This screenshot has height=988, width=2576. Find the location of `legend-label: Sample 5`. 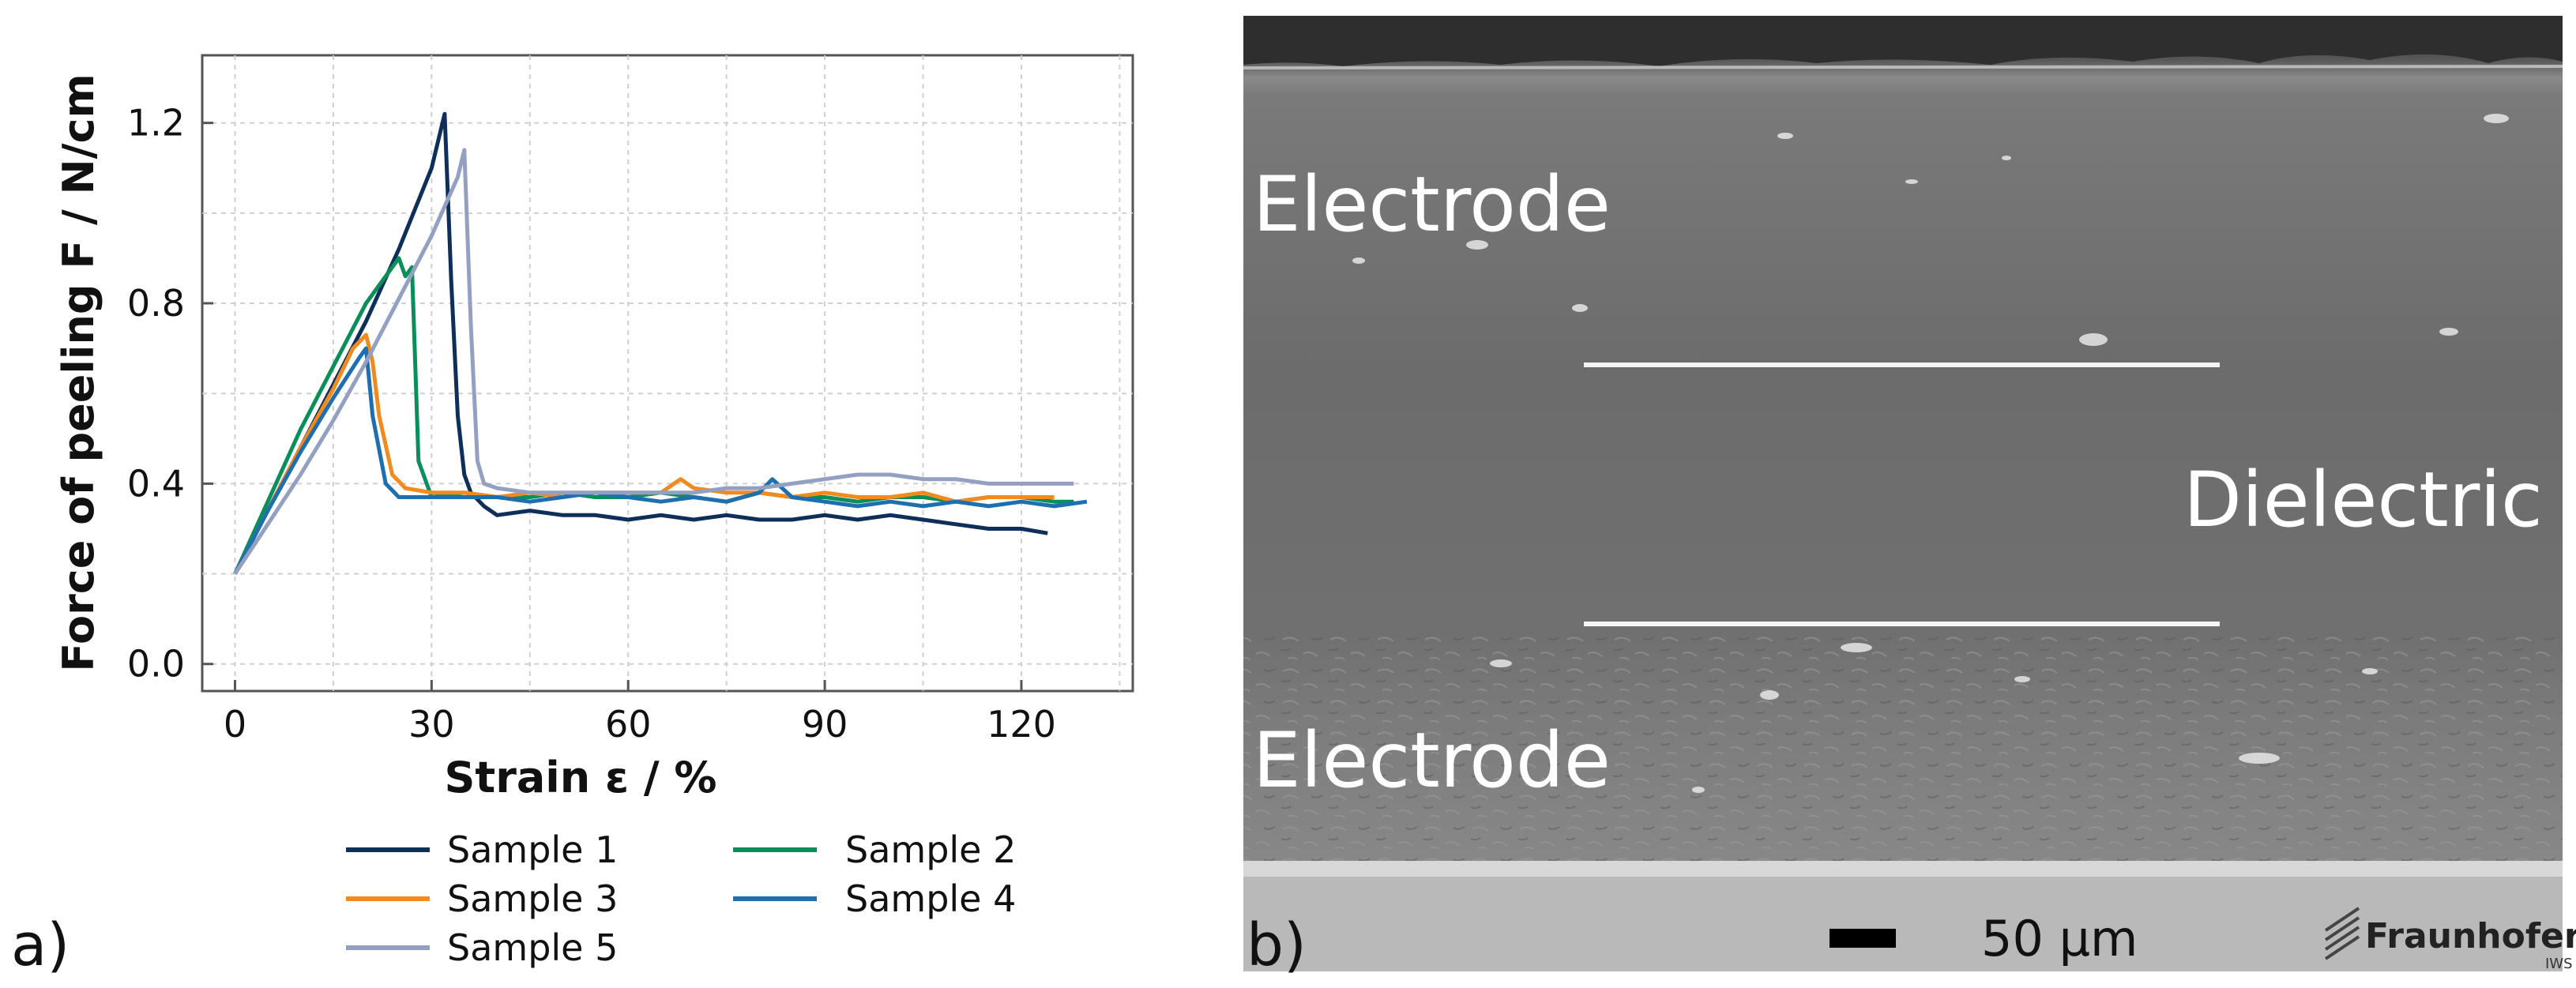

legend-label: Sample 5 is located at coordinates (532, 947).